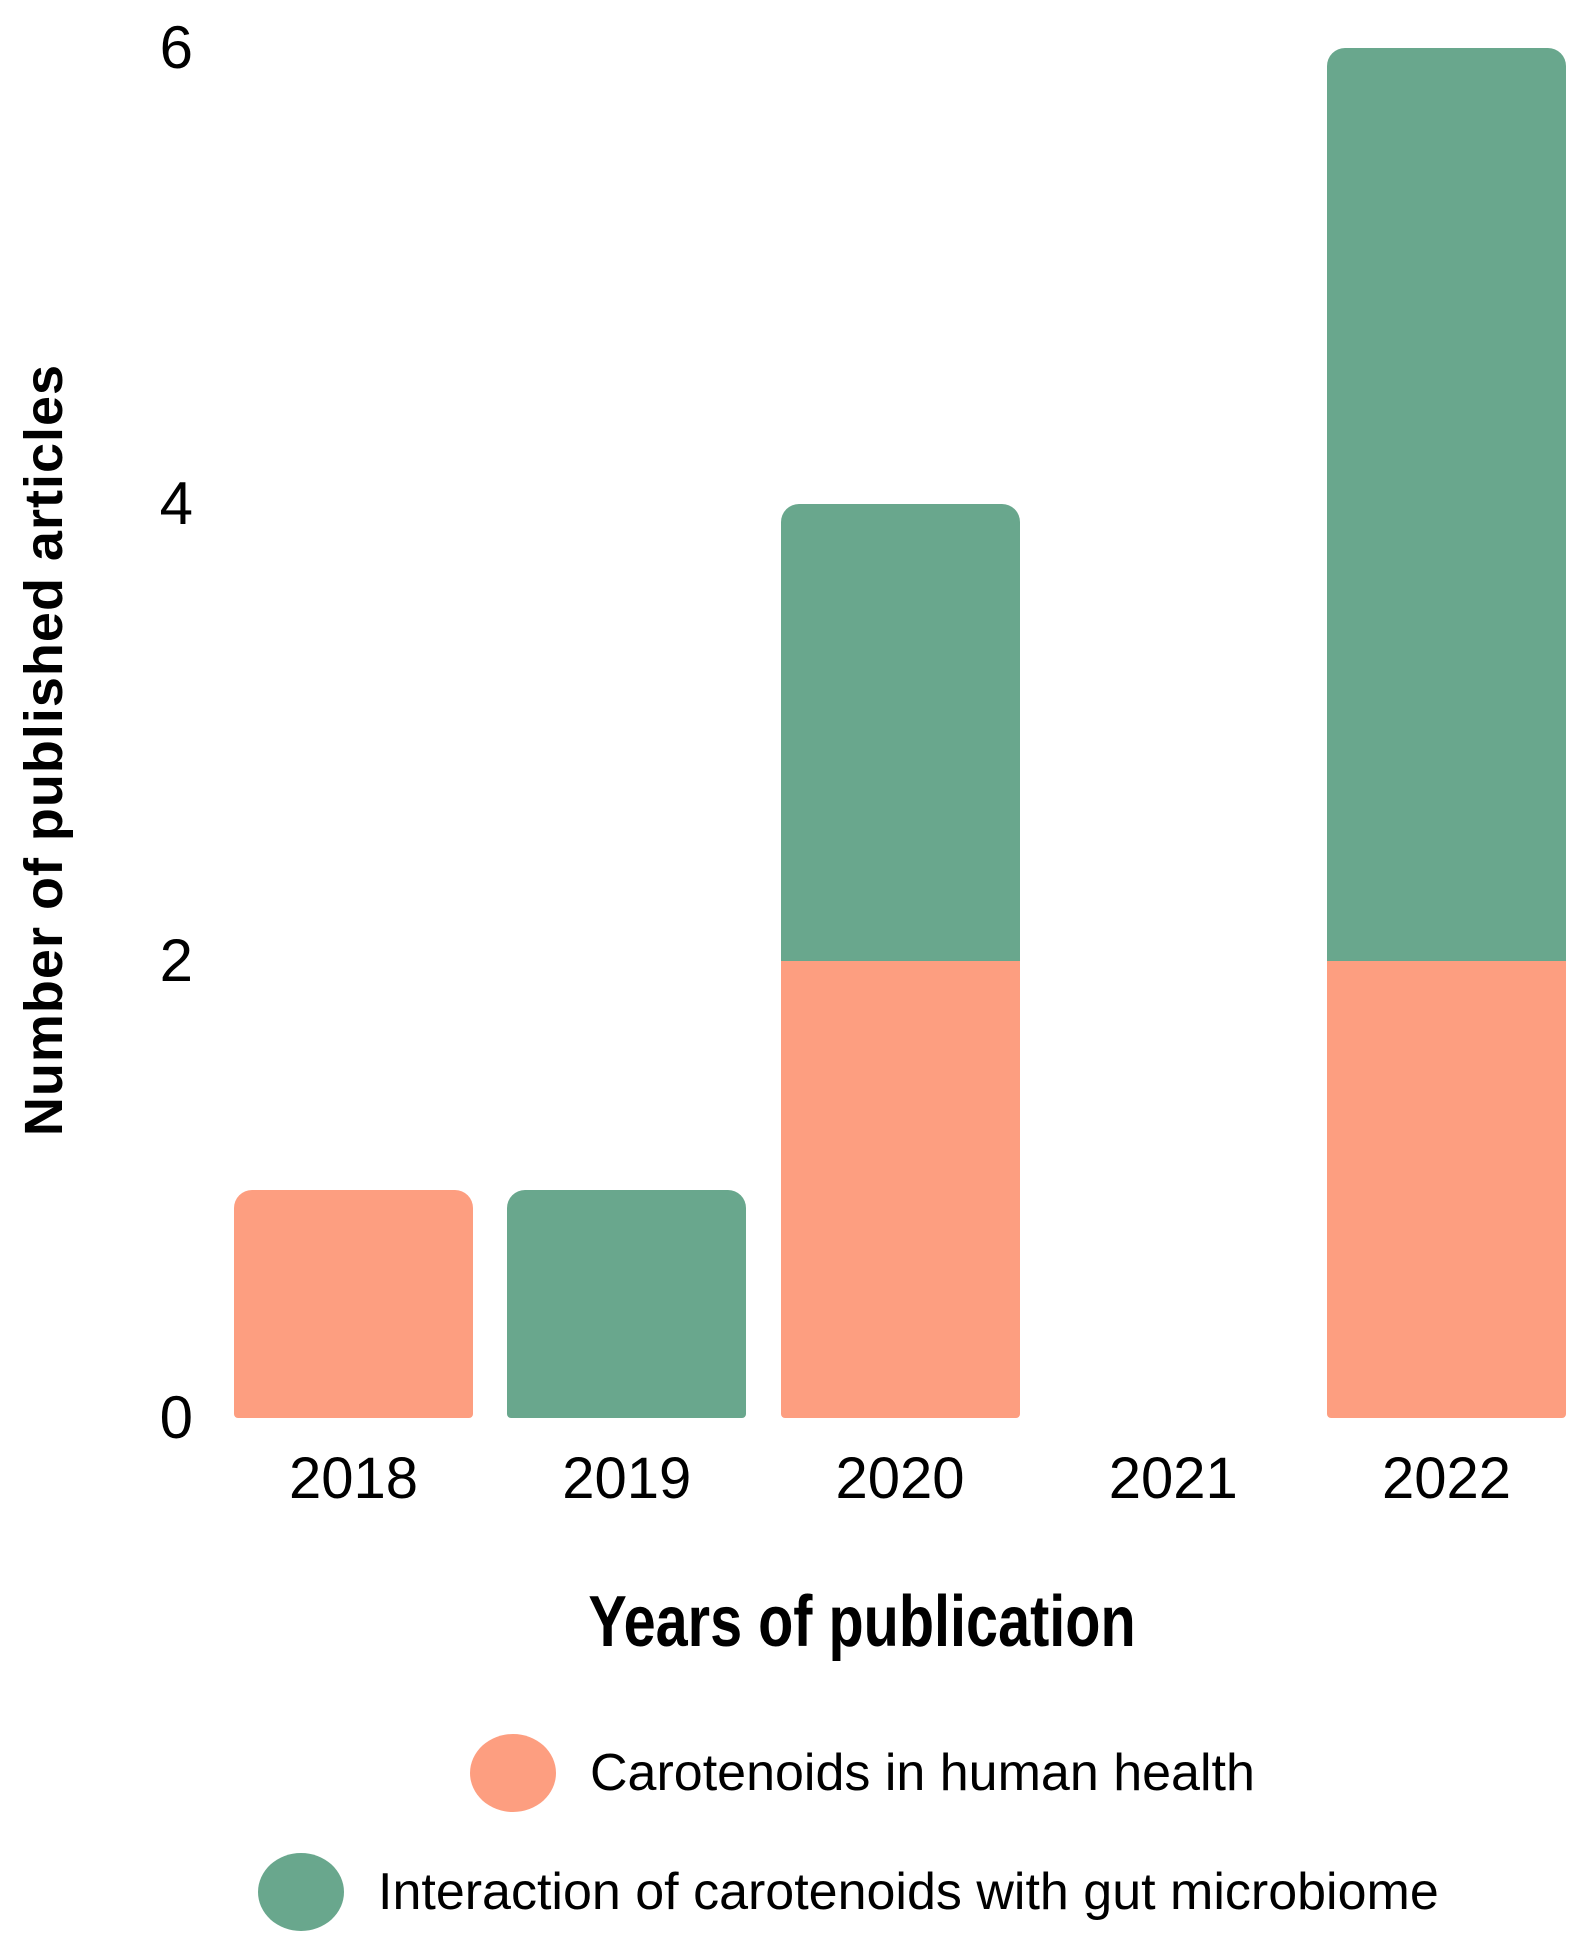 This screenshot has height=1957, width=1593. What do you see at coordinates (1446, 1478) in the screenshot?
I see `x-tick-label-2022: 2022` at bounding box center [1446, 1478].